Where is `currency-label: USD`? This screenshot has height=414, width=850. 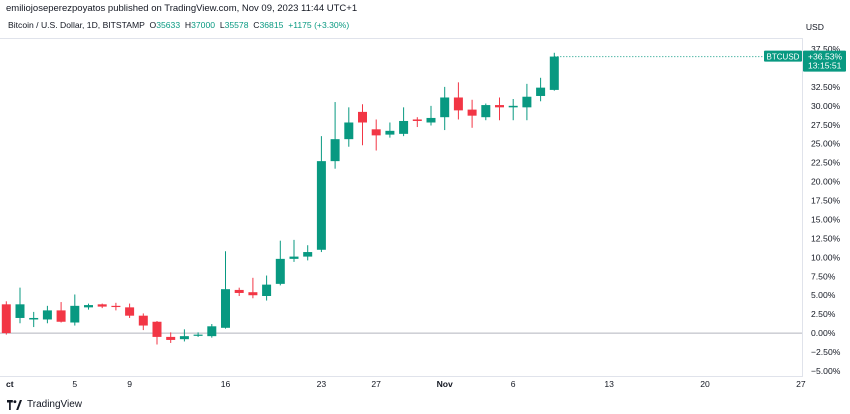
currency-label: USD is located at coordinates (814, 27).